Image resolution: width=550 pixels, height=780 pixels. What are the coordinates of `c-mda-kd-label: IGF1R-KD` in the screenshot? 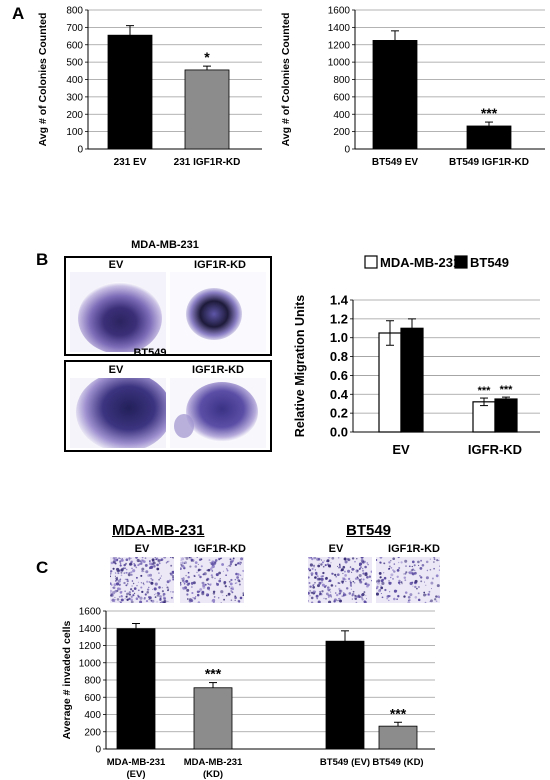 It's located at (220, 549).